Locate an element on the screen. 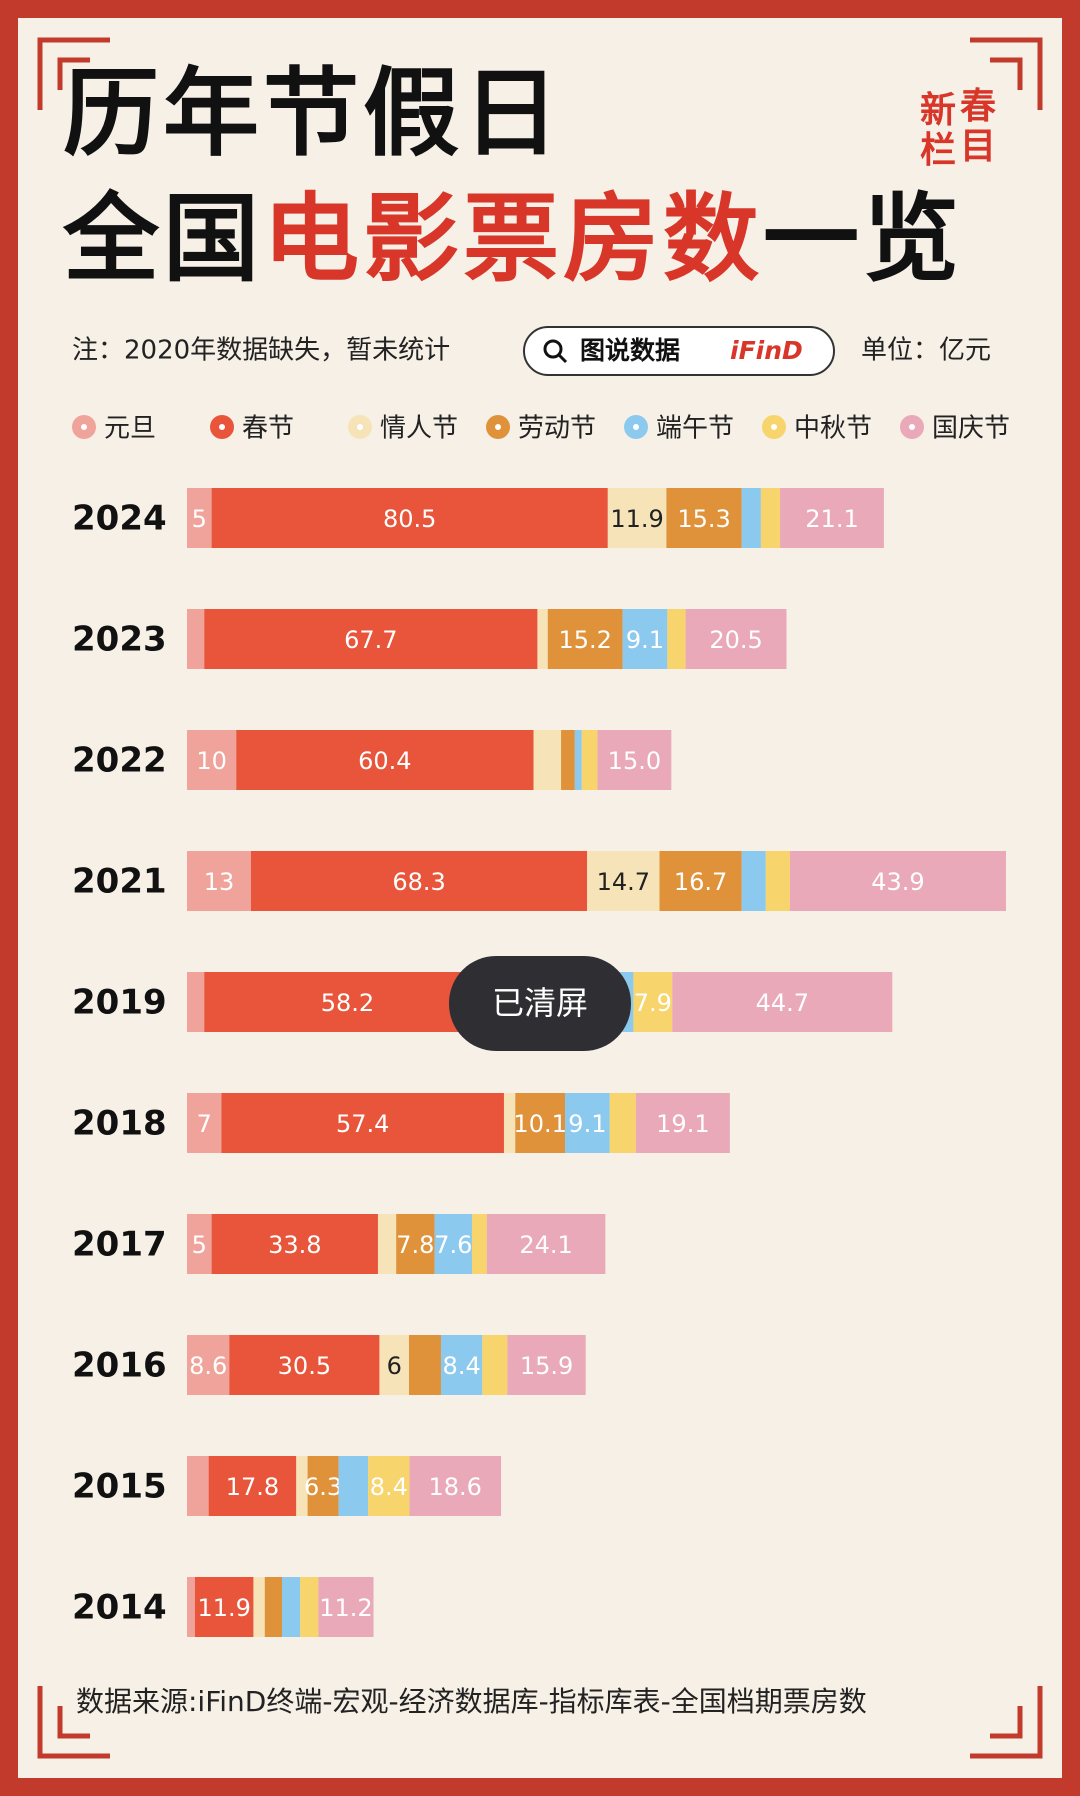 The image size is (1080, 1796). data-label: 30.5 is located at coordinates (304, 1366).